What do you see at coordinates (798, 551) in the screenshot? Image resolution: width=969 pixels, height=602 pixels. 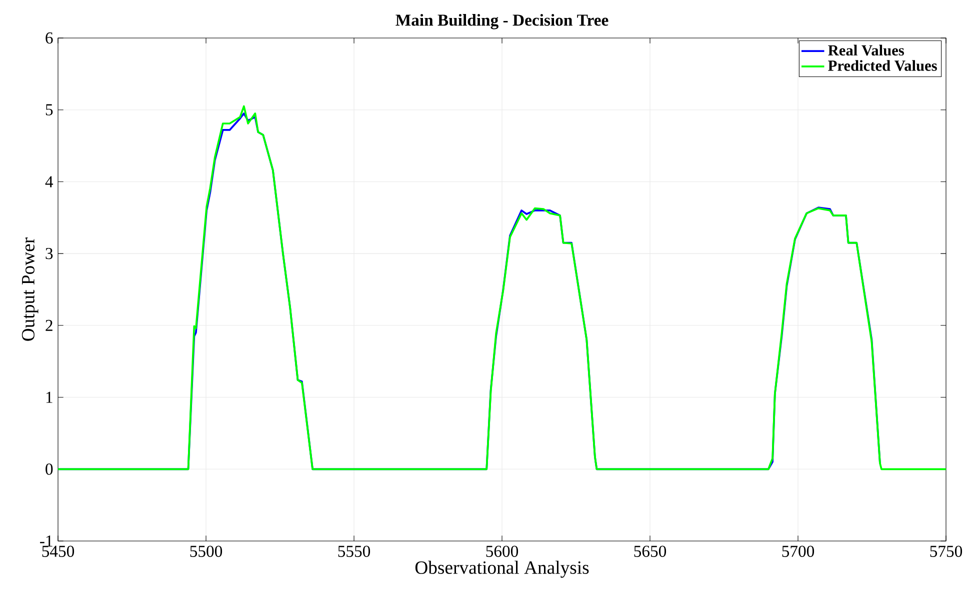 I see `x-tick-label: 5700` at bounding box center [798, 551].